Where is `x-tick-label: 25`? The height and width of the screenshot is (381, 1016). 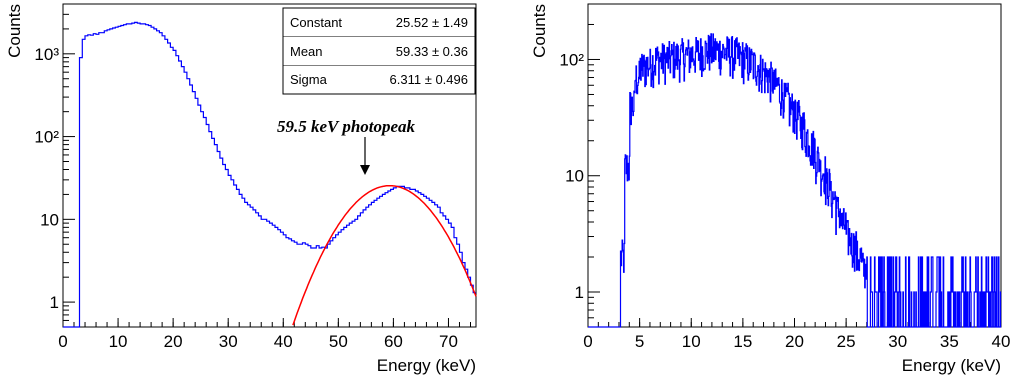
x-tick-label: 25 is located at coordinates (846, 341).